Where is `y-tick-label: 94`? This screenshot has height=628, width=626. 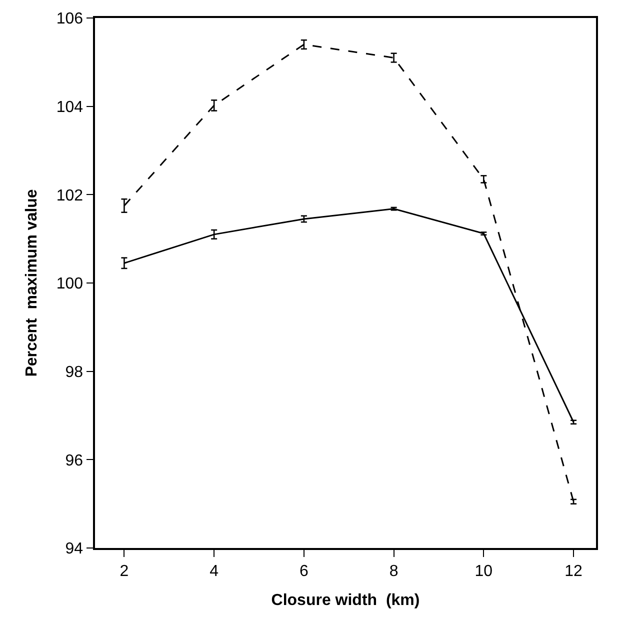
y-tick-label: 94 is located at coordinates (74, 549).